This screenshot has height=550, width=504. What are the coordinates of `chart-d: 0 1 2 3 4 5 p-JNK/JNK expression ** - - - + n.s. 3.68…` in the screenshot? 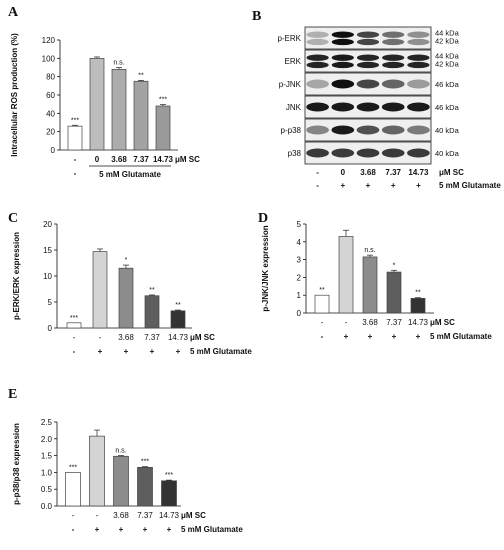 It's located at (376, 280).